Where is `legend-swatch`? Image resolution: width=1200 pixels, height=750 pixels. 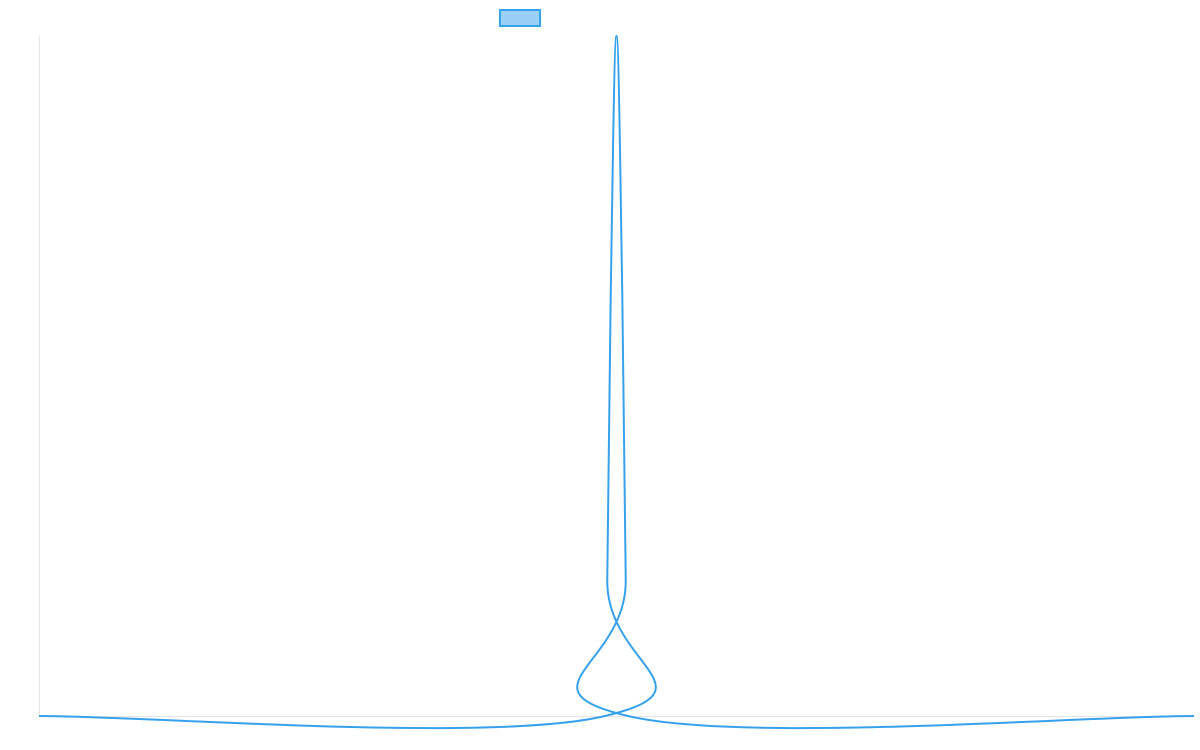 legend-swatch is located at coordinates (520, 18).